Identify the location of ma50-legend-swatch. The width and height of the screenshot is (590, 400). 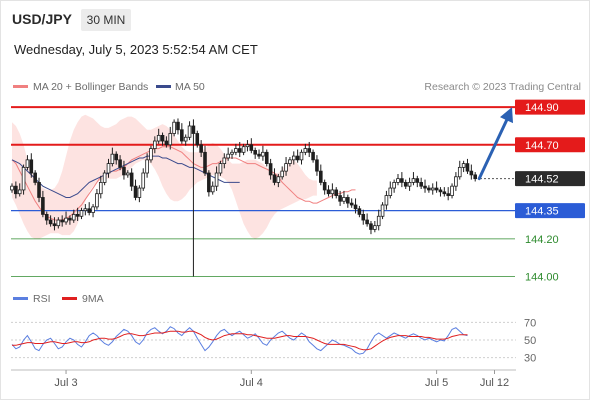
(163, 86).